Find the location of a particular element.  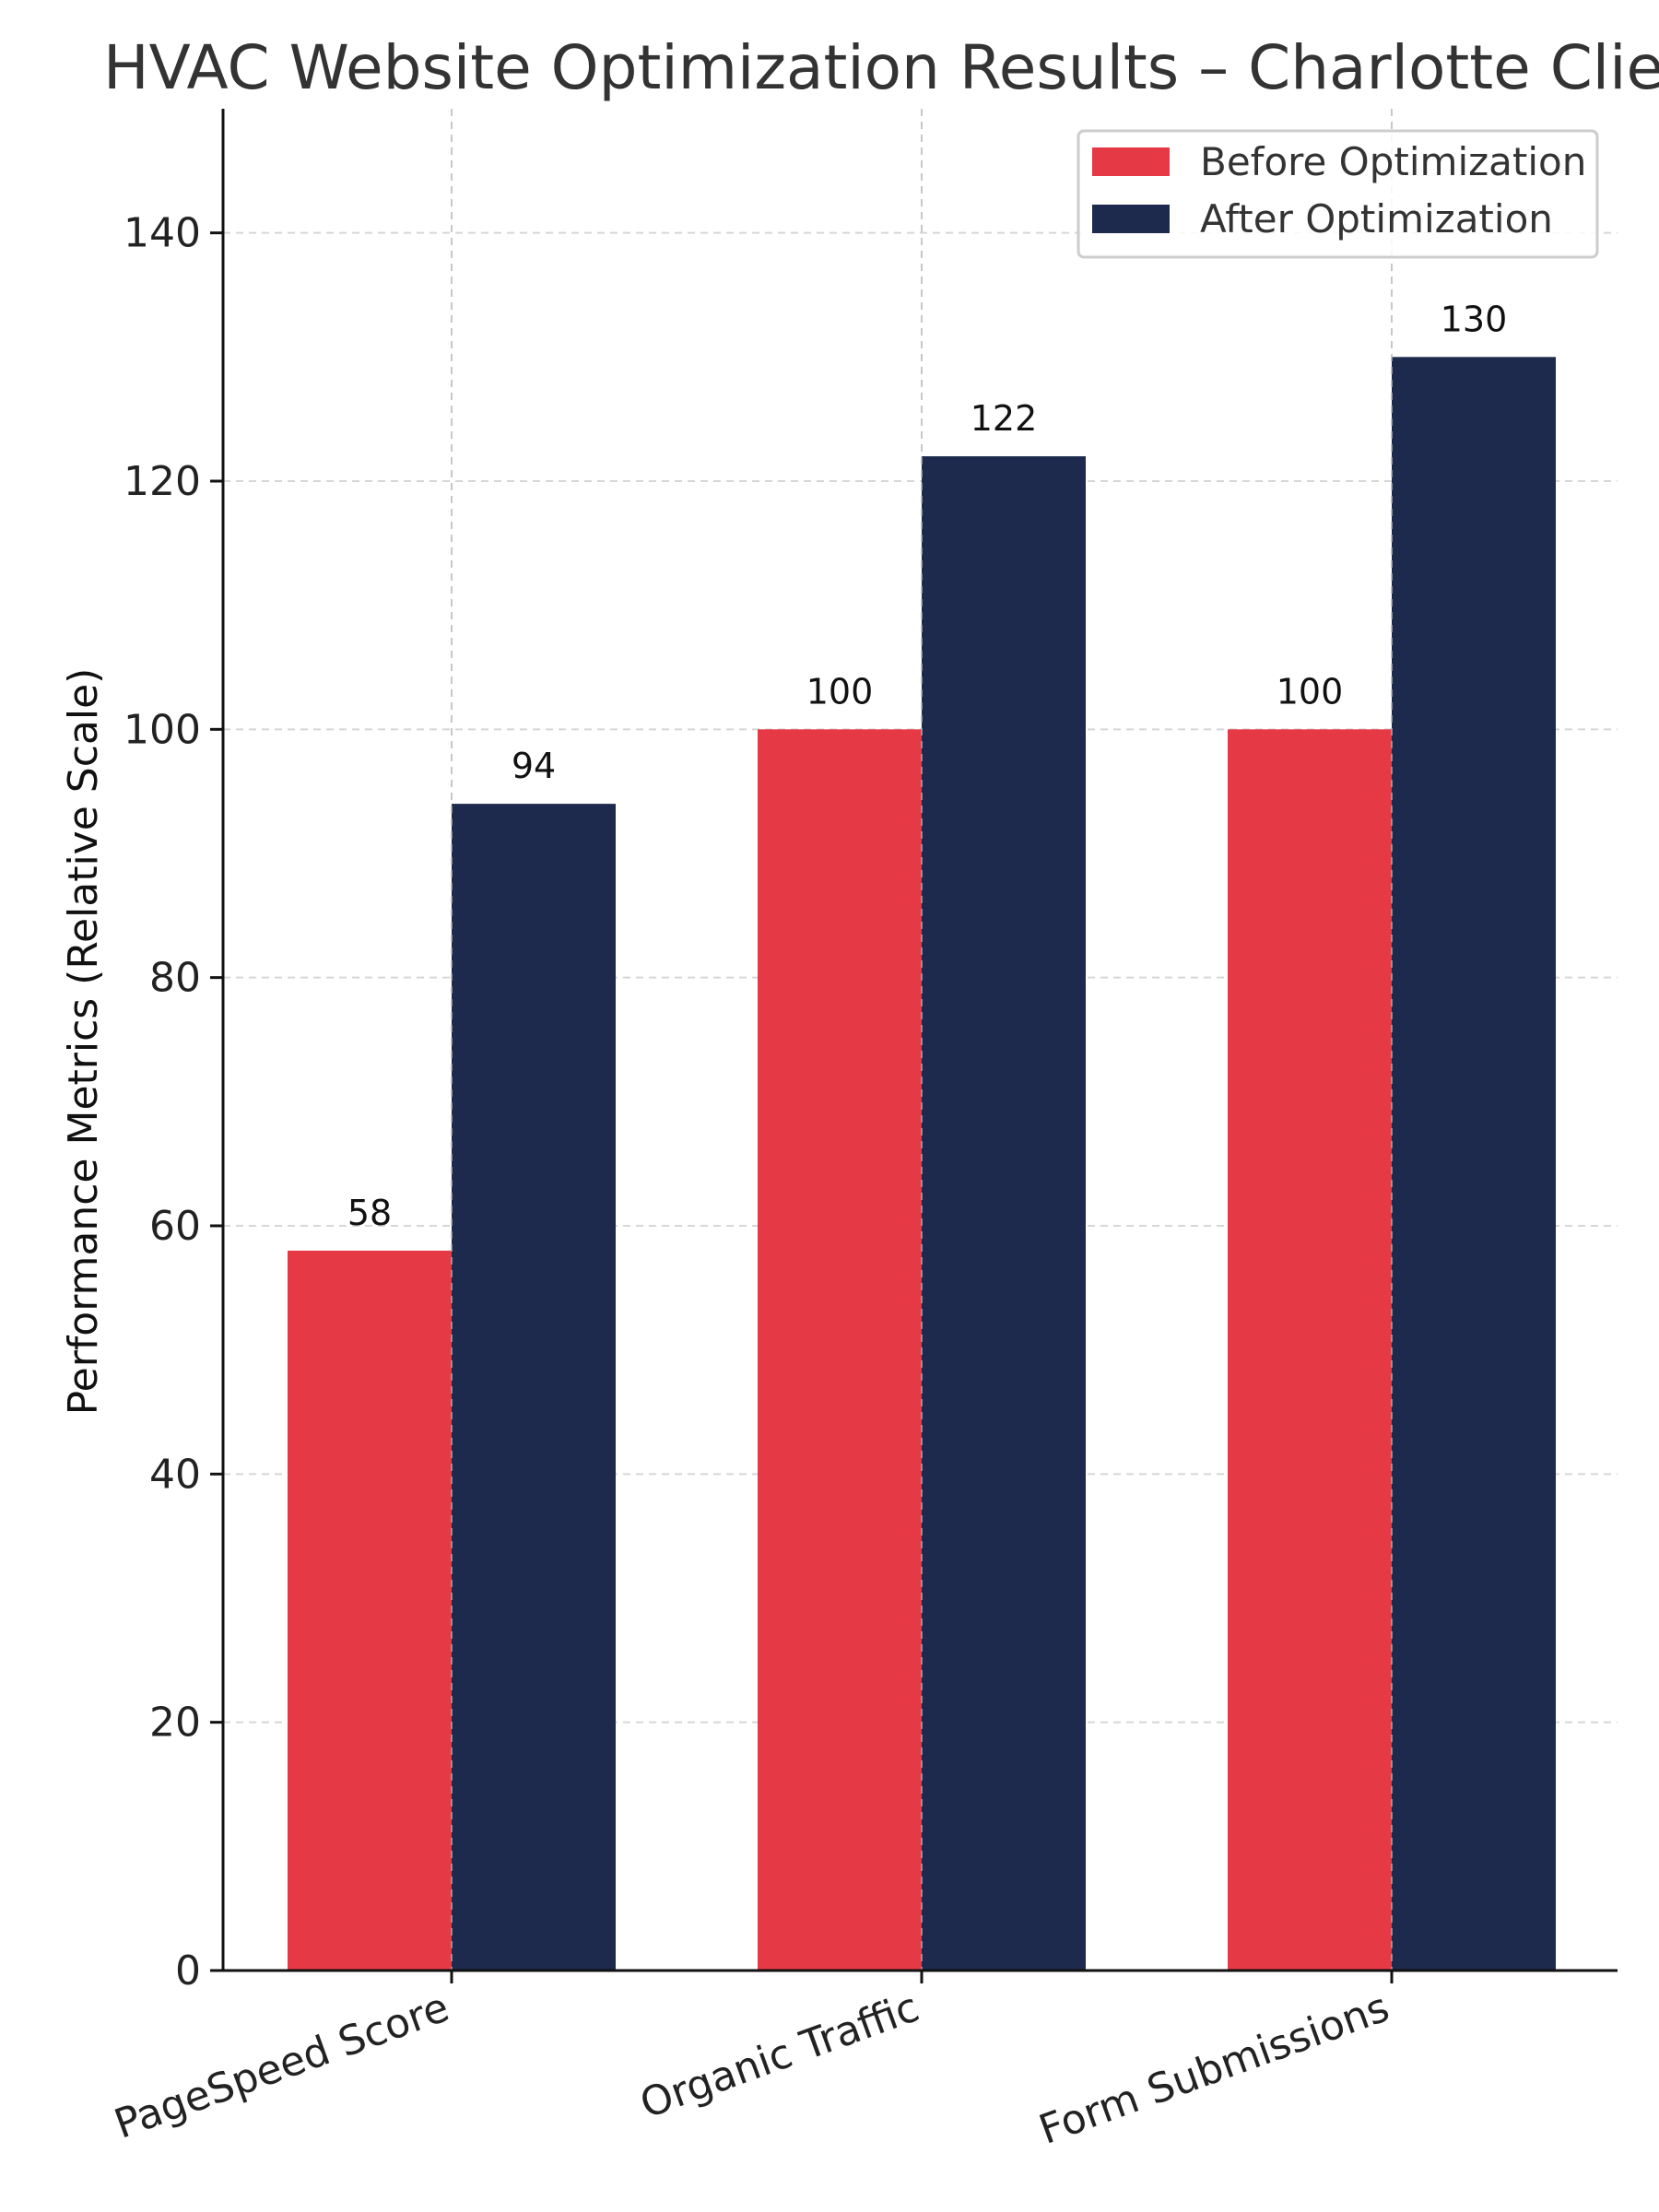

y-tick-label: 80 is located at coordinates (175, 978).